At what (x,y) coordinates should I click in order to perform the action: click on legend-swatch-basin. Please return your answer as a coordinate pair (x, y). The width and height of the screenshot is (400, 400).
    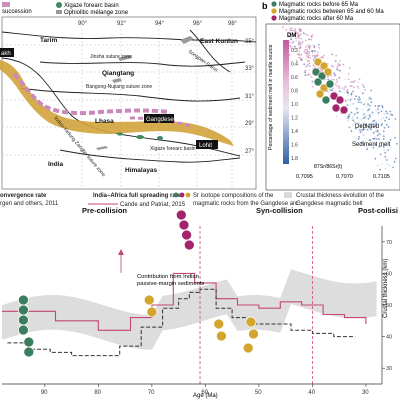
    Looking at the image, I should click on (59, 5).